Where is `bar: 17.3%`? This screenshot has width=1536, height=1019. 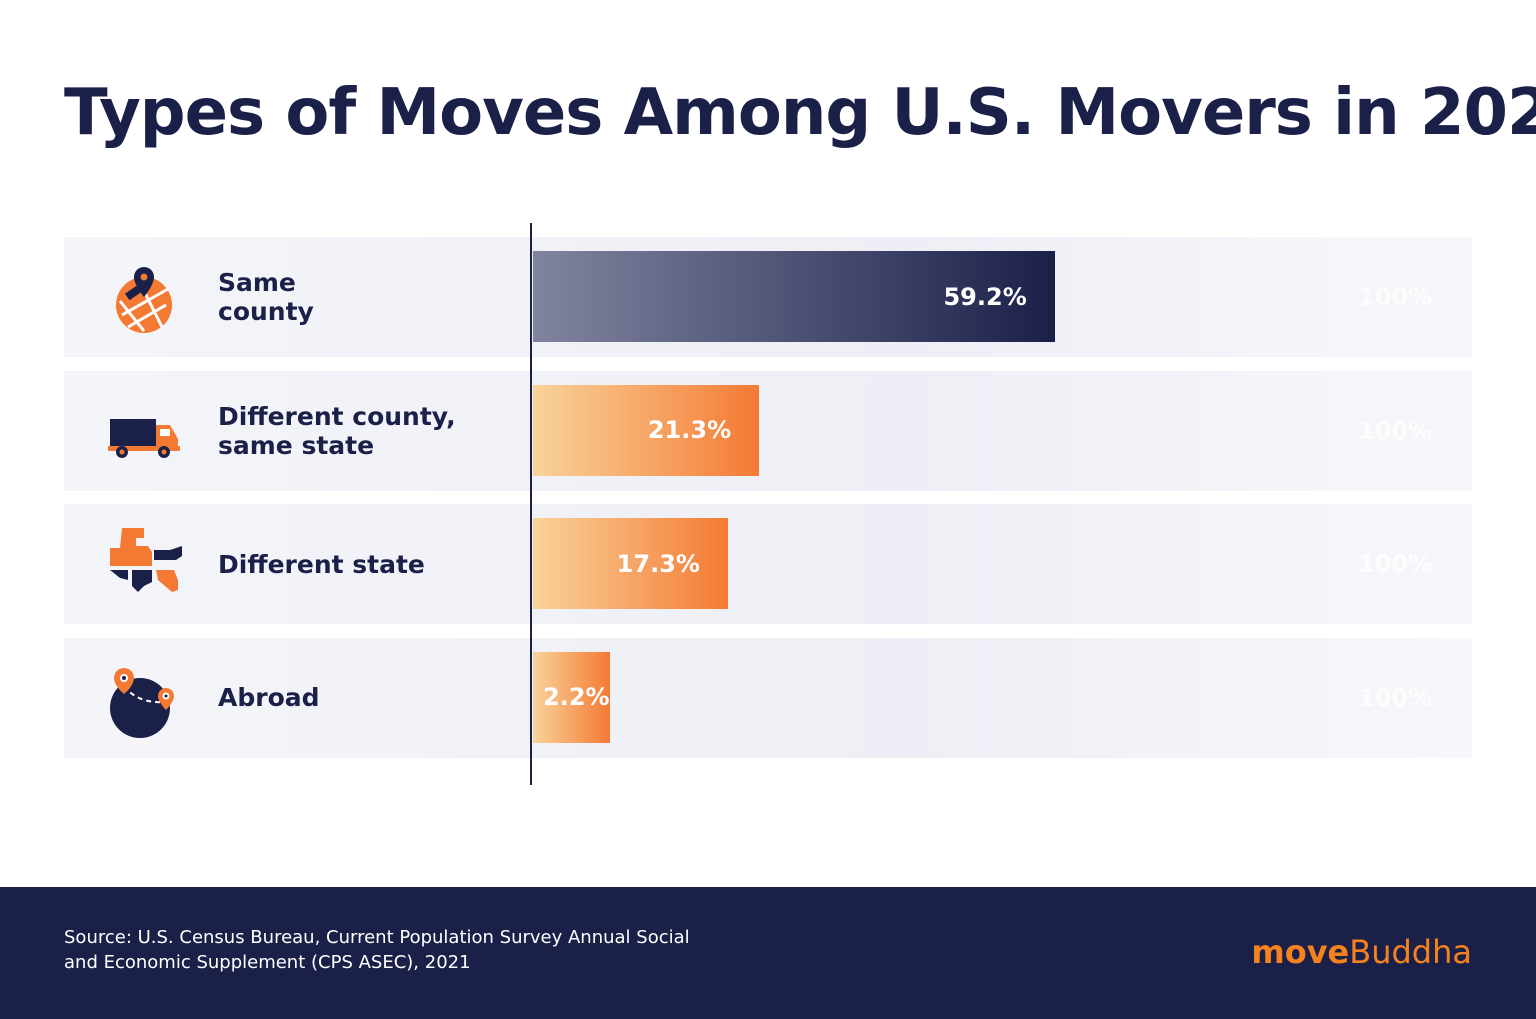
bar: 17.3% is located at coordinates (630, 563).